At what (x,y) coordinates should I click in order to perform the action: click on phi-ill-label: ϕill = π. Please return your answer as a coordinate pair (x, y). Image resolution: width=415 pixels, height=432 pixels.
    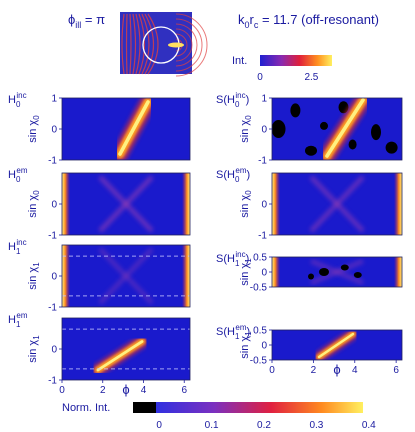
    Looking at the image, I should click on (86, 21).